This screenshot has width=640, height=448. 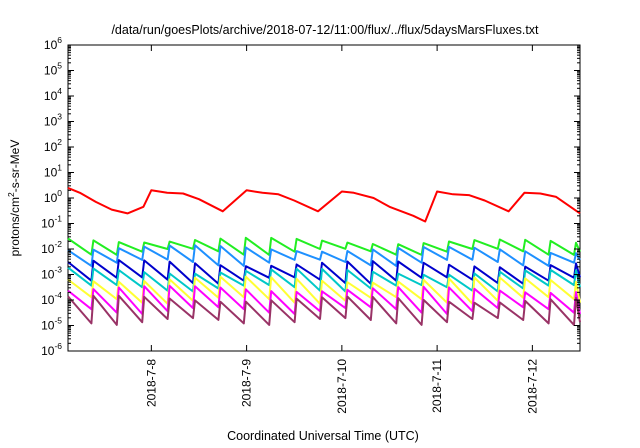 I want to click on y-tick-label: 10³, so click(x=53, y=120).